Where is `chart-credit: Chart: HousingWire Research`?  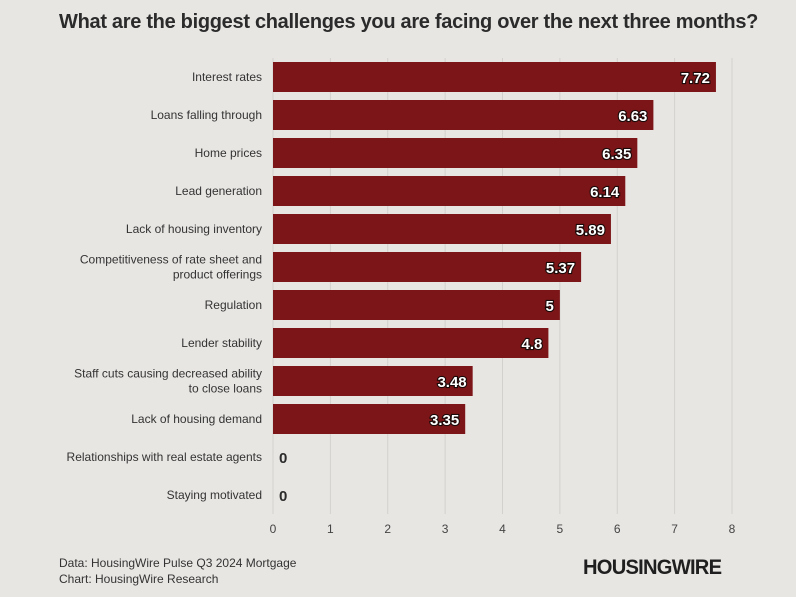
chart-credit: Chart: HousingWire Research is located at coordinates (139, 579).